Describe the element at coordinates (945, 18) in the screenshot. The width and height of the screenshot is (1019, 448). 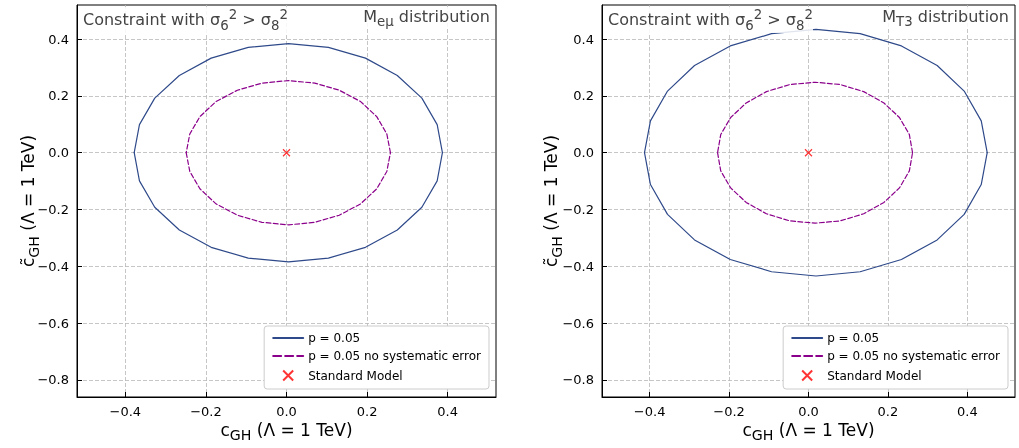
I see `annotation: M$_{T3}$ distribution` at that location.